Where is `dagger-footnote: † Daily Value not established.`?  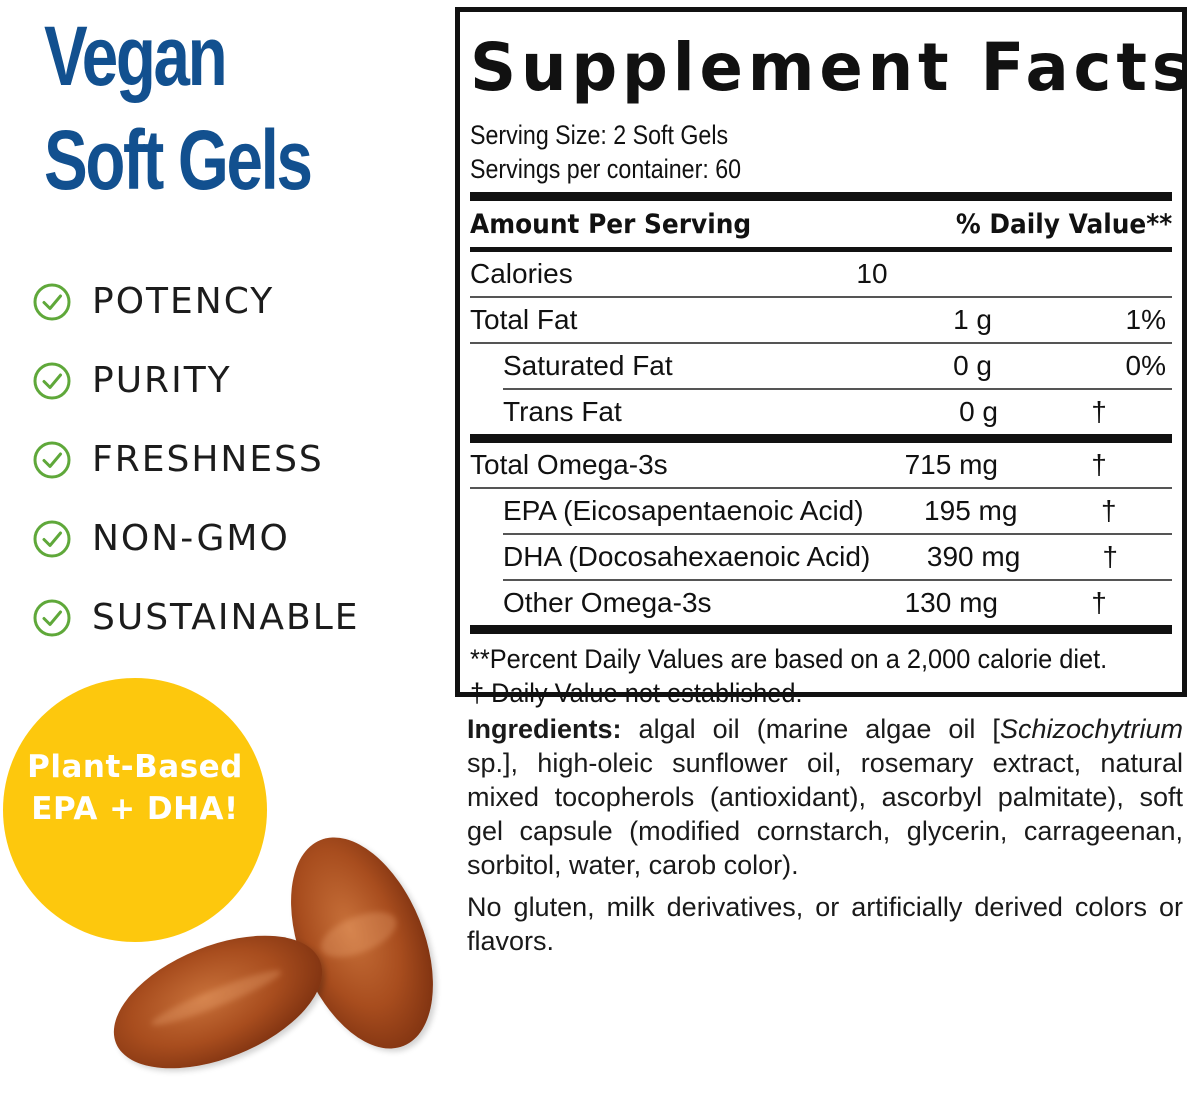
dagger-footnote: † Daily Value not established. is located at coordinates (636, 693).